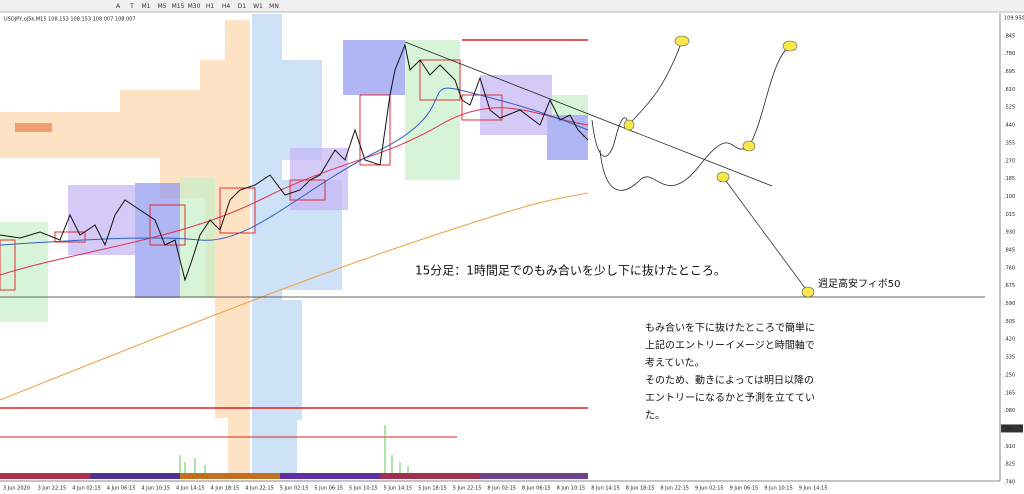 This screenshot has width=1024, height=494. I want to click on toolbar-button: H1, so click(210, 6).